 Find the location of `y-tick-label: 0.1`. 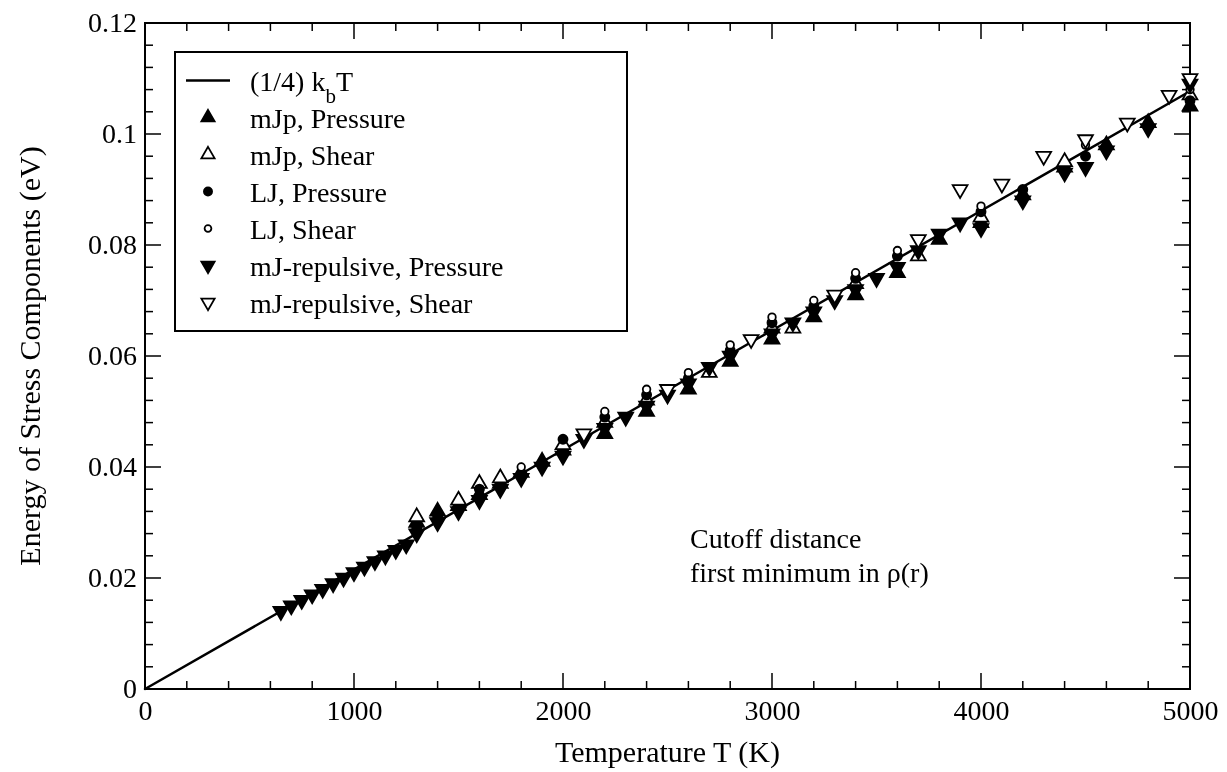

y-tick-label: 0.1 is located at coordinates (119, 134).